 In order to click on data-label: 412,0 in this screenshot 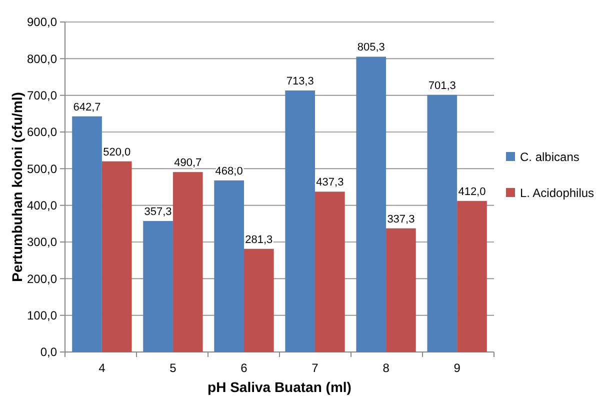, I will do `click(472, 192)`.